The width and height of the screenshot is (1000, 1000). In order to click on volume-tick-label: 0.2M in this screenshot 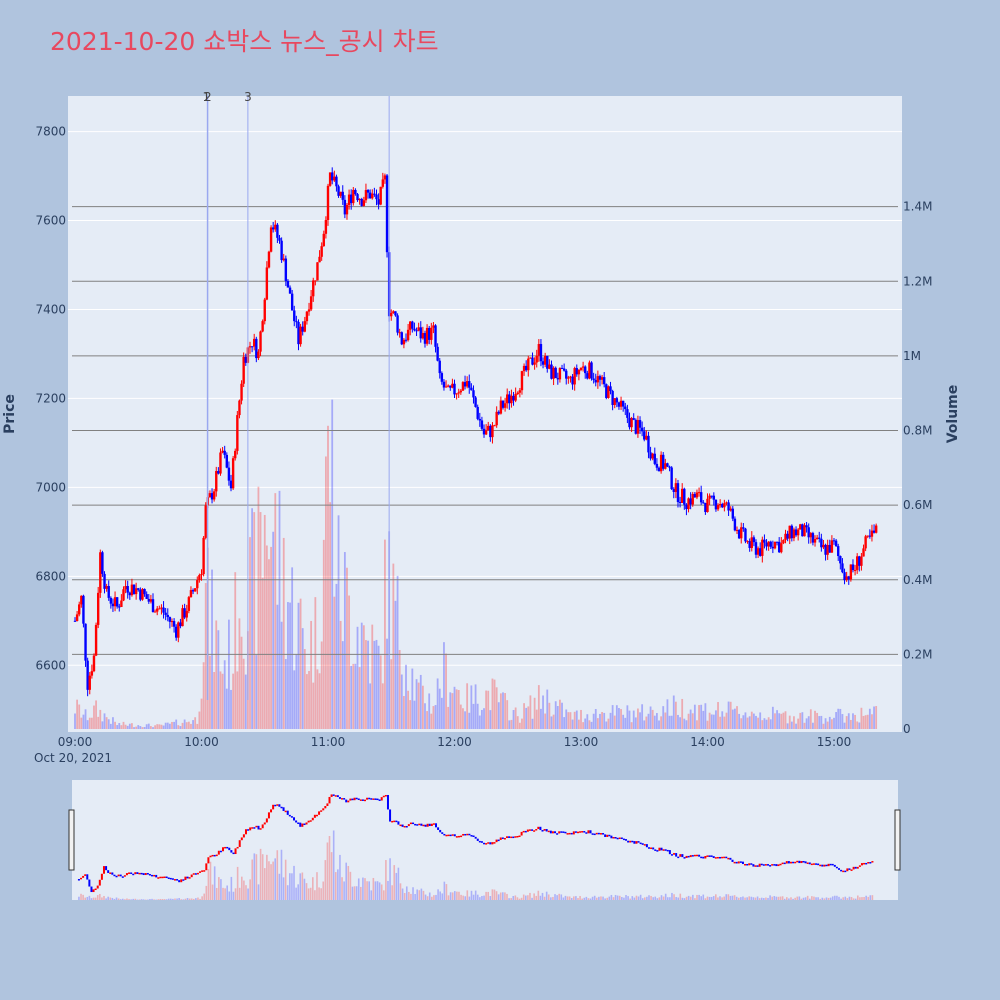, I will do `click(917, 654)`.